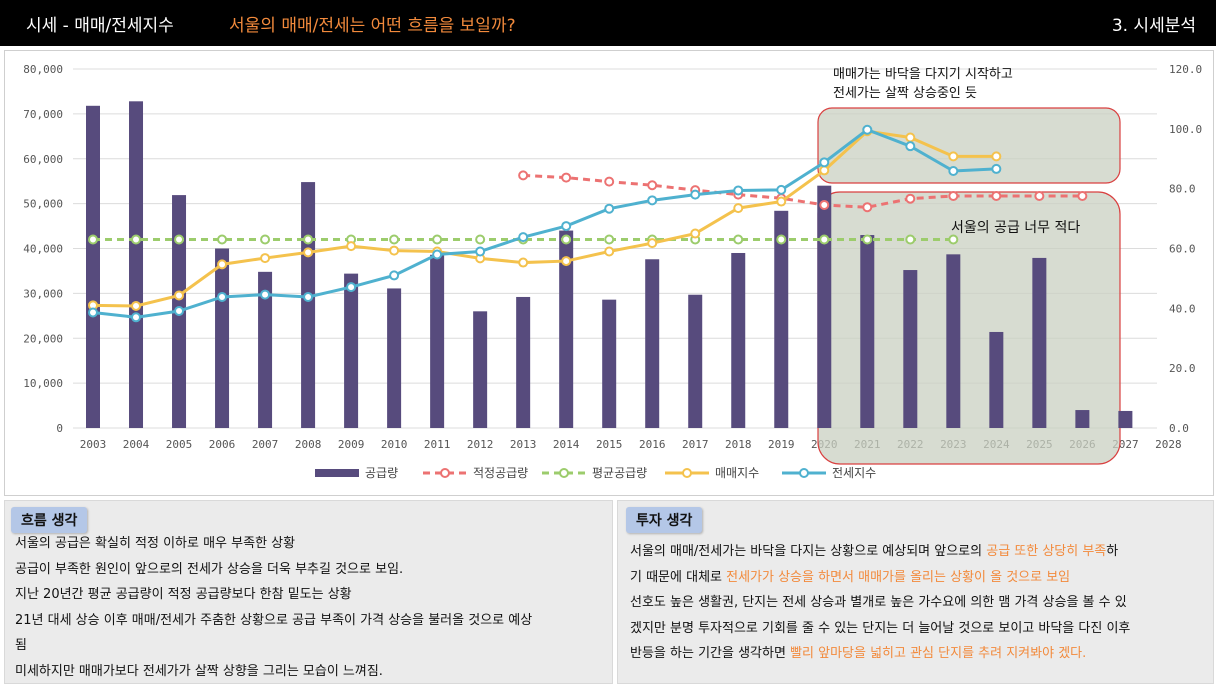 The image size is (1216, 684). What do you see at coordinates (337, 473) in the screenshot?
I see `legend-swatch` at bounding box center [337, 473].